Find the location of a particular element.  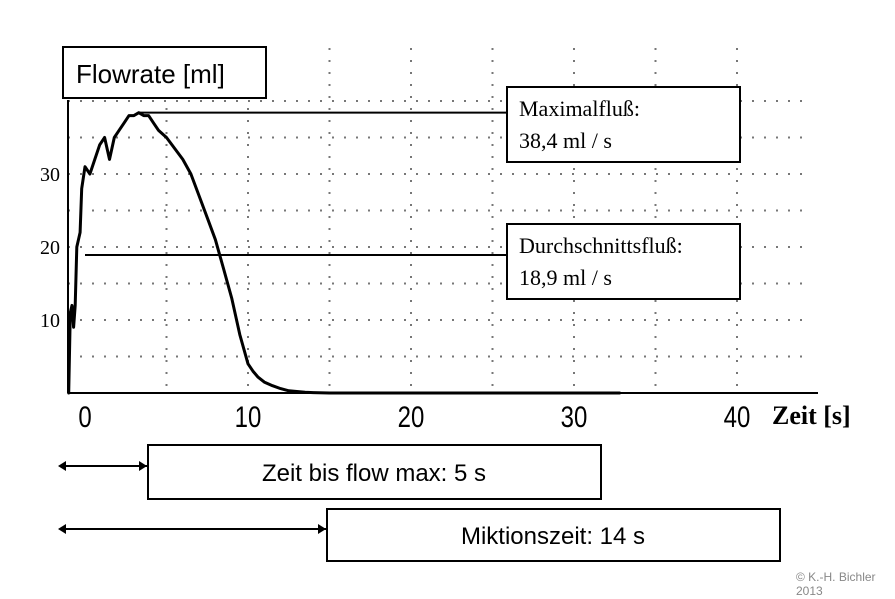

max-flow-label: Maximalfluß: is located at coordinates (579, 108).